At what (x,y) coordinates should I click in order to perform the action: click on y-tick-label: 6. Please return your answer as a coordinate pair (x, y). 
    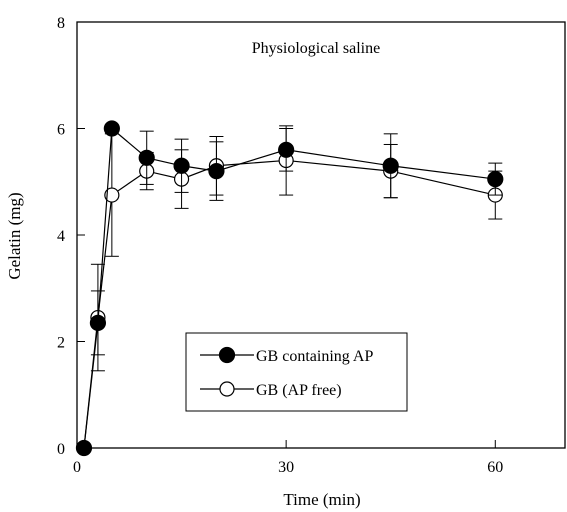
    Looking at the image, I should click on (61, 130).